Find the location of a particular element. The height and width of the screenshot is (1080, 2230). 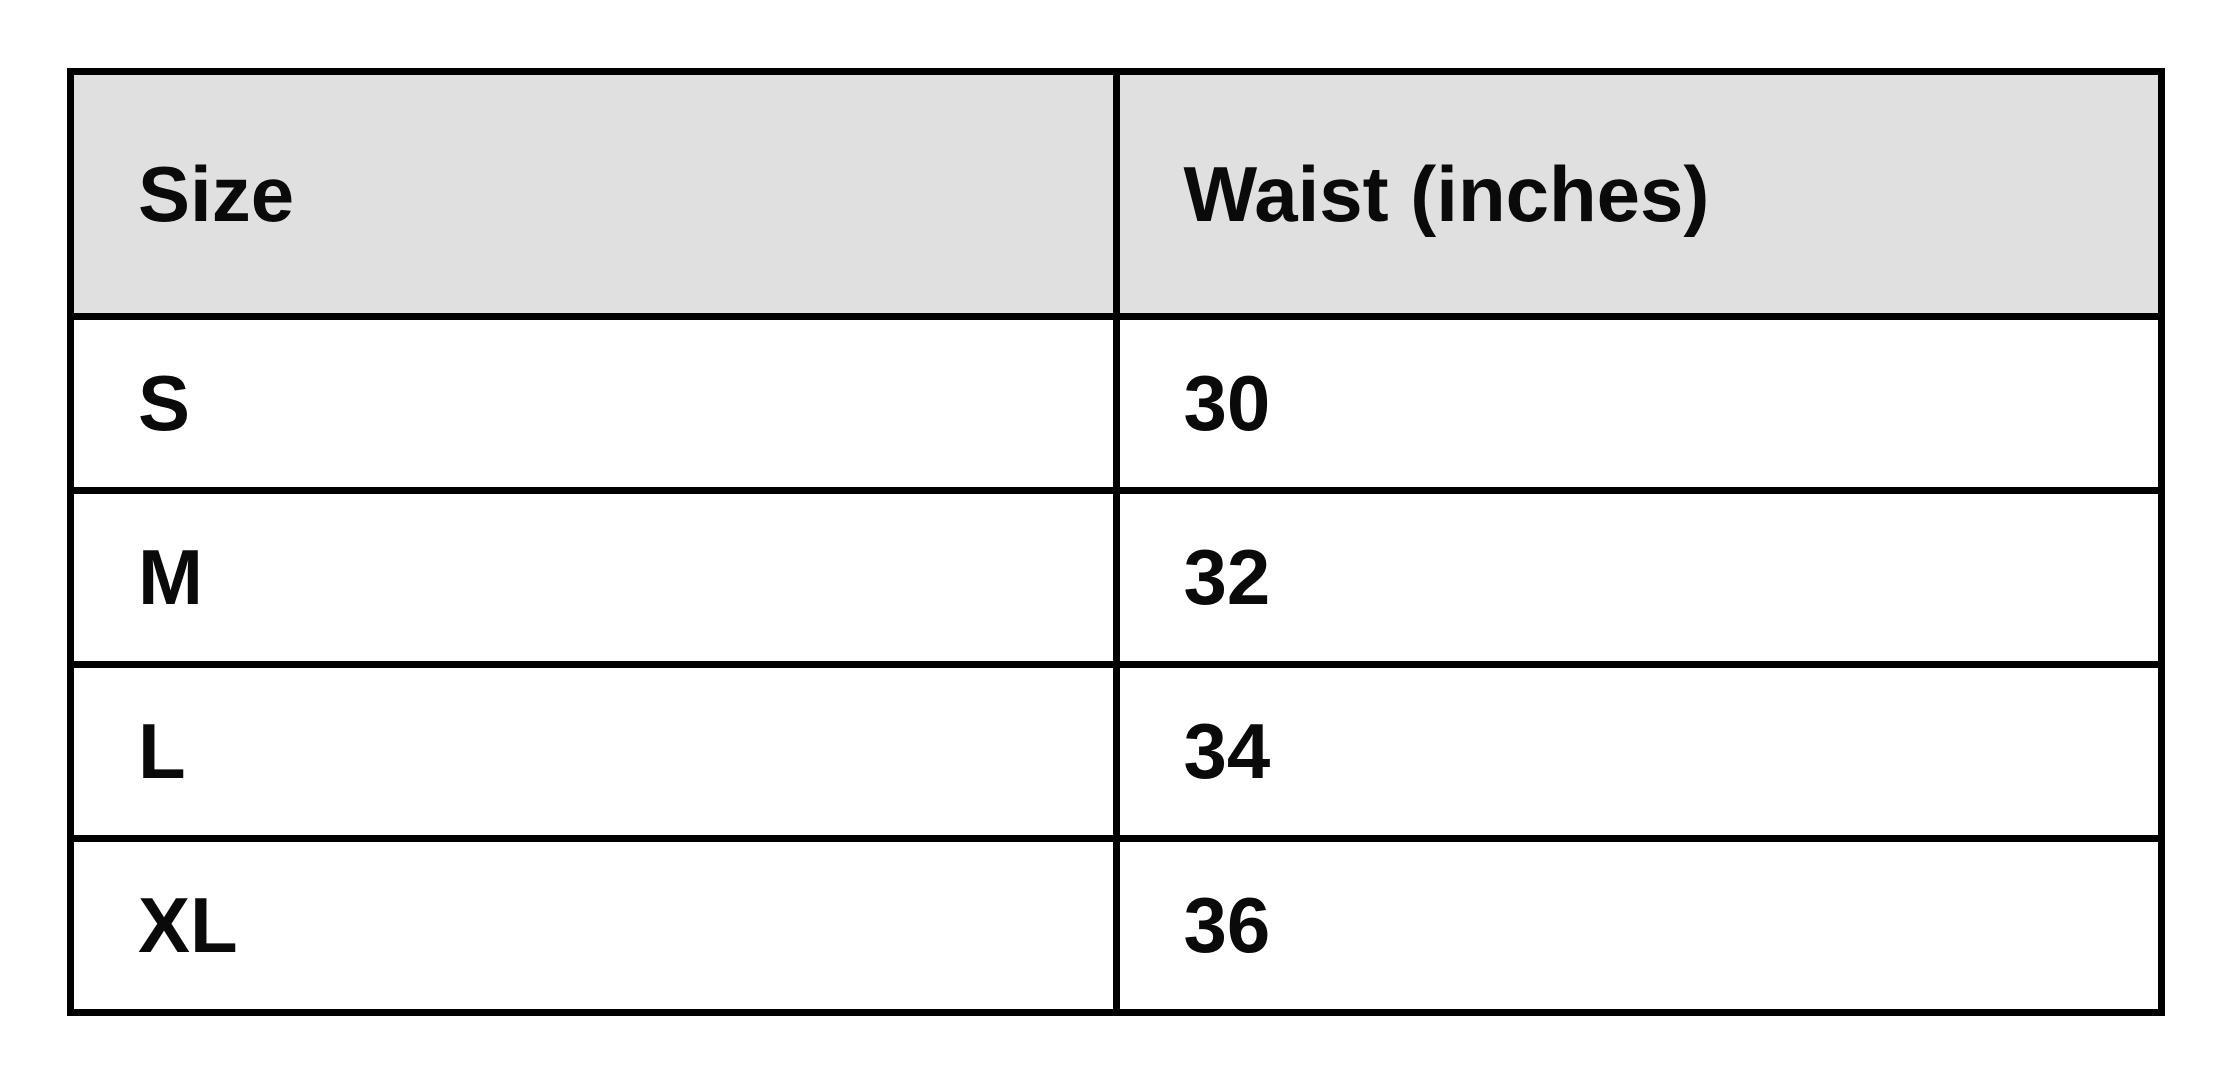

waist-cell: 36 is located at coordinates (1638, 925).